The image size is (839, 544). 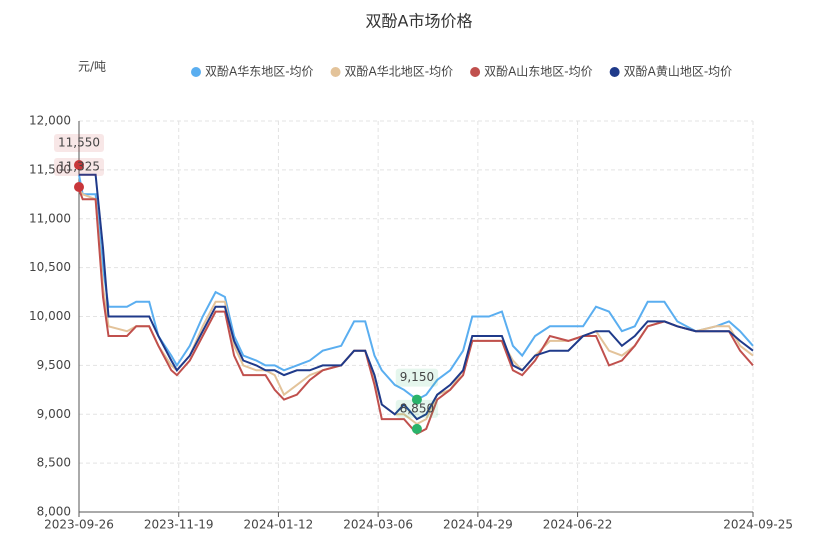 I want to click on legend-label: 双酚A华东地区-均价, so click(x=259, y=72).